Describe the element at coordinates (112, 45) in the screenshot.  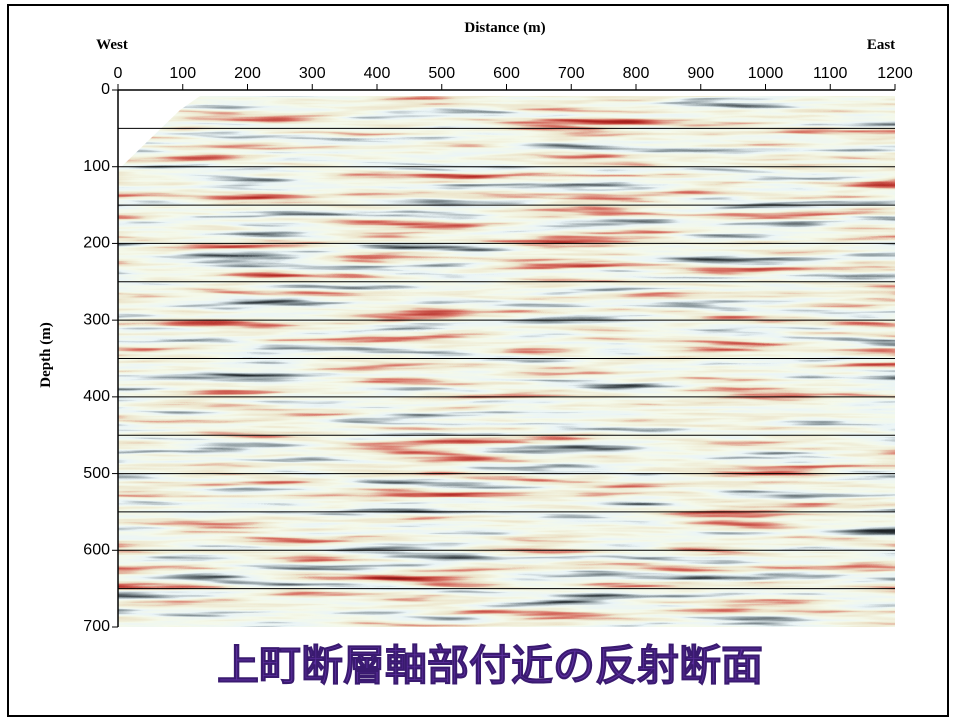
I see `west-label: West` at that location.